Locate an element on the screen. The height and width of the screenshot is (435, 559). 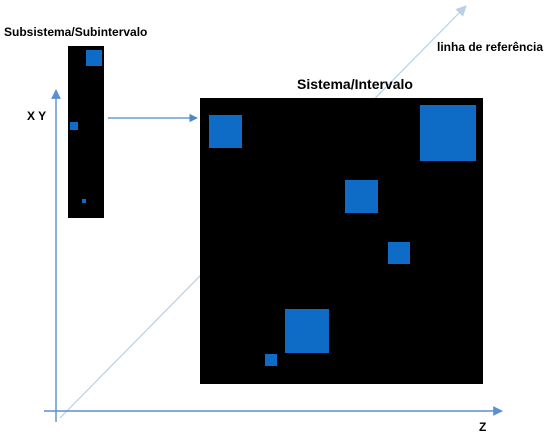
subsystem-square-large is located at coordinates (94, 58).